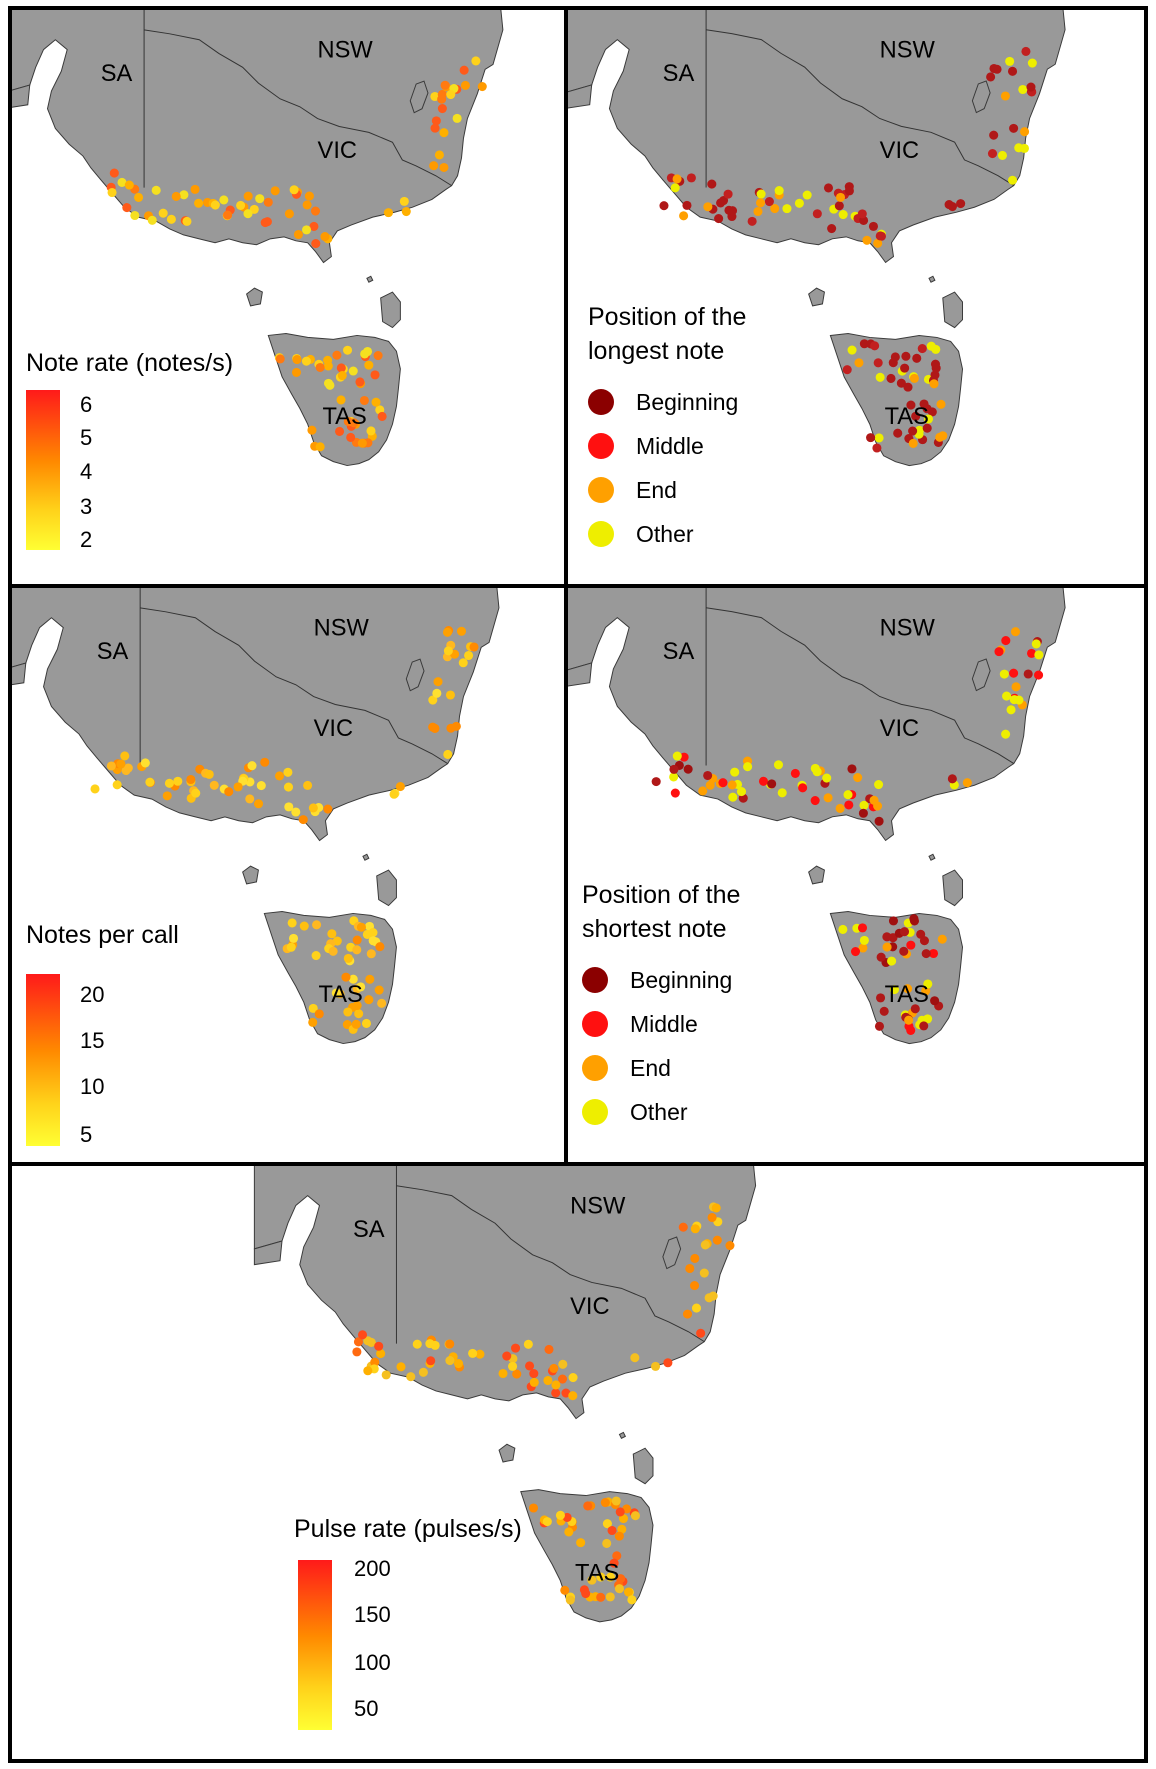  What do you see at coordinates (550, 1264) in the screenshot?
I see `state-border` at bounding box center [550, 1264].